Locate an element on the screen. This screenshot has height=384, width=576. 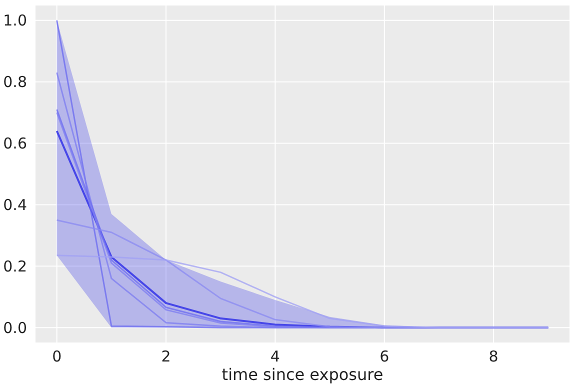
x-tick-label: 8 is located at coordinates (493, 357).